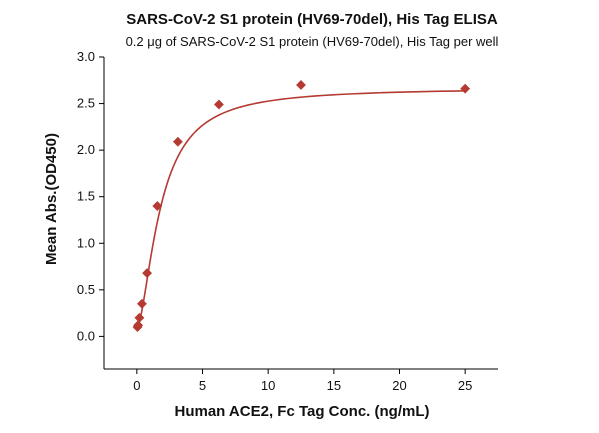  Describe the element at coordinates (202, 385) in the screenshot. I see `x-tick-label-1: 5` at that location.